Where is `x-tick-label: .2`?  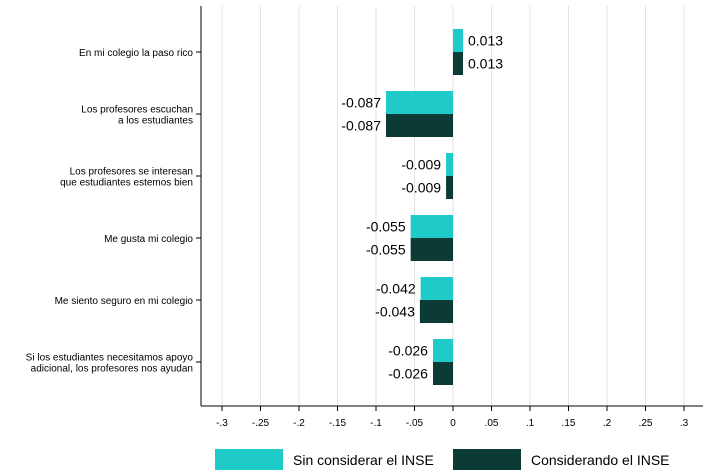 x-tick-label: .2 is located at coordinates (607, 423).